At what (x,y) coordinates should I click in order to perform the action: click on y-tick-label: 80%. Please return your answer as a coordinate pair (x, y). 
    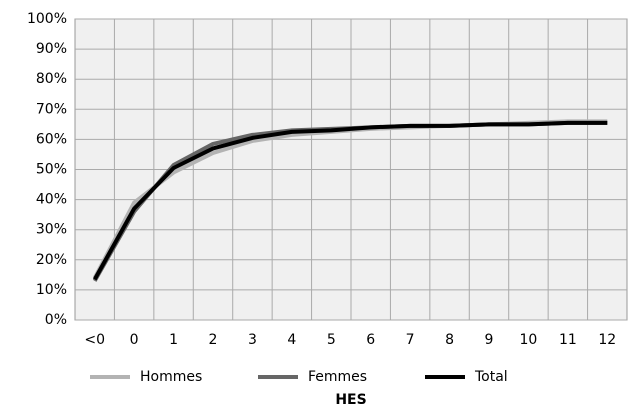
    Looking at the image, I should click on (51, 79).